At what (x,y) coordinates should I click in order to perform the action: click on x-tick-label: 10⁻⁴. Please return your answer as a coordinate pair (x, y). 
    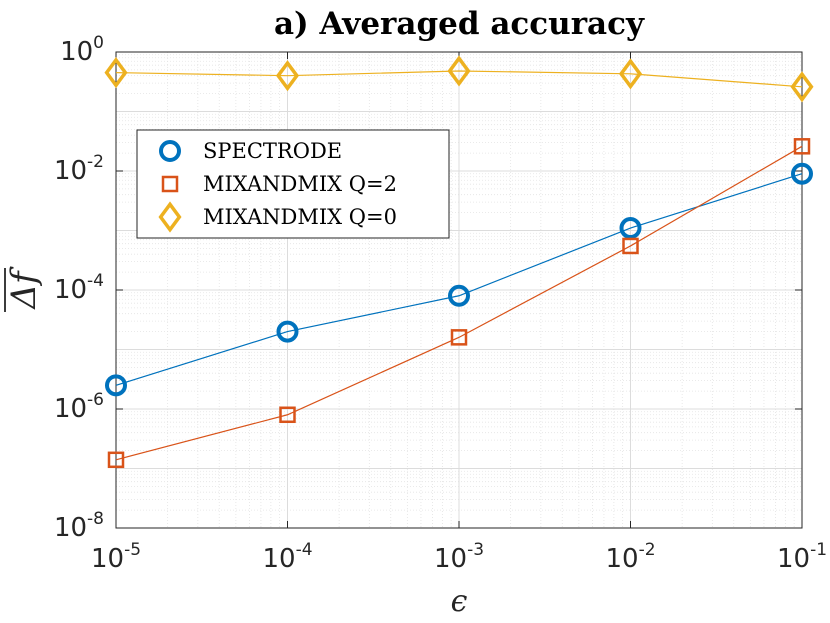
    Looking at the image, I should click on (287, 557).